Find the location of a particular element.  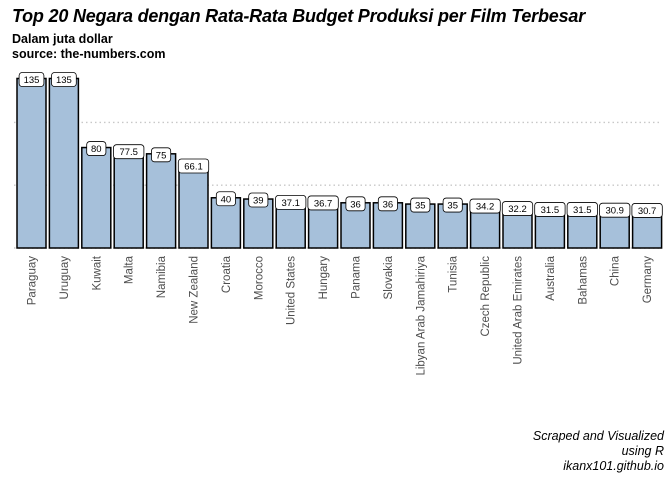

data-label-13: 35 is located at coordinates (452, 206).